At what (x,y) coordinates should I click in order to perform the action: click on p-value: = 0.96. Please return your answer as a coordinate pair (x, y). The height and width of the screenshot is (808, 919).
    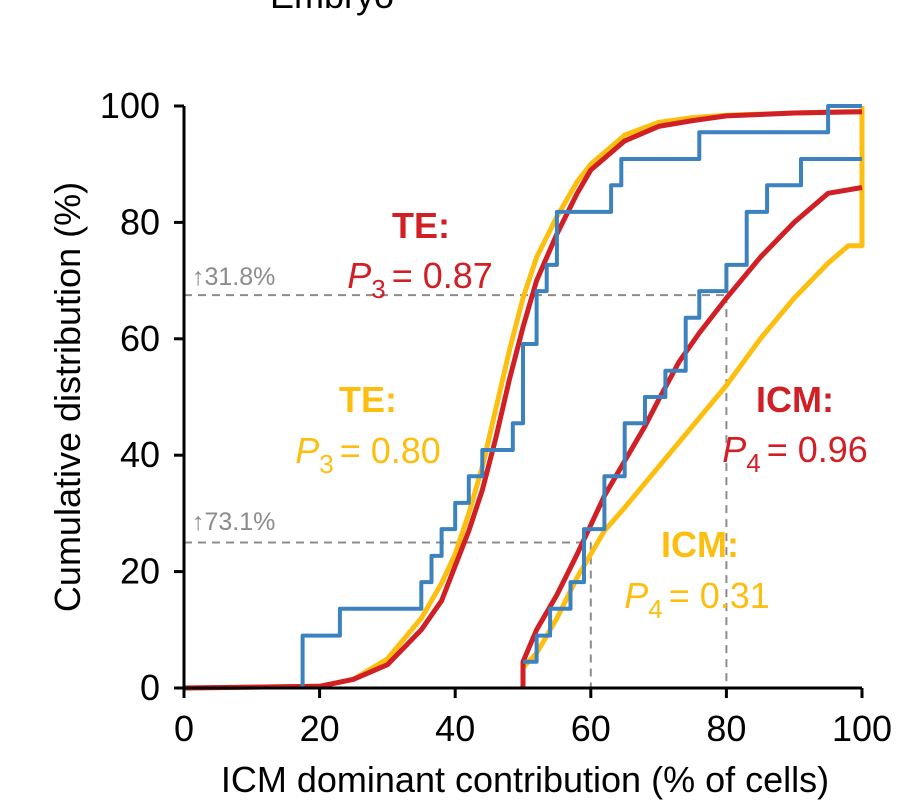
    Looking at the image, I should click on (817, 449).